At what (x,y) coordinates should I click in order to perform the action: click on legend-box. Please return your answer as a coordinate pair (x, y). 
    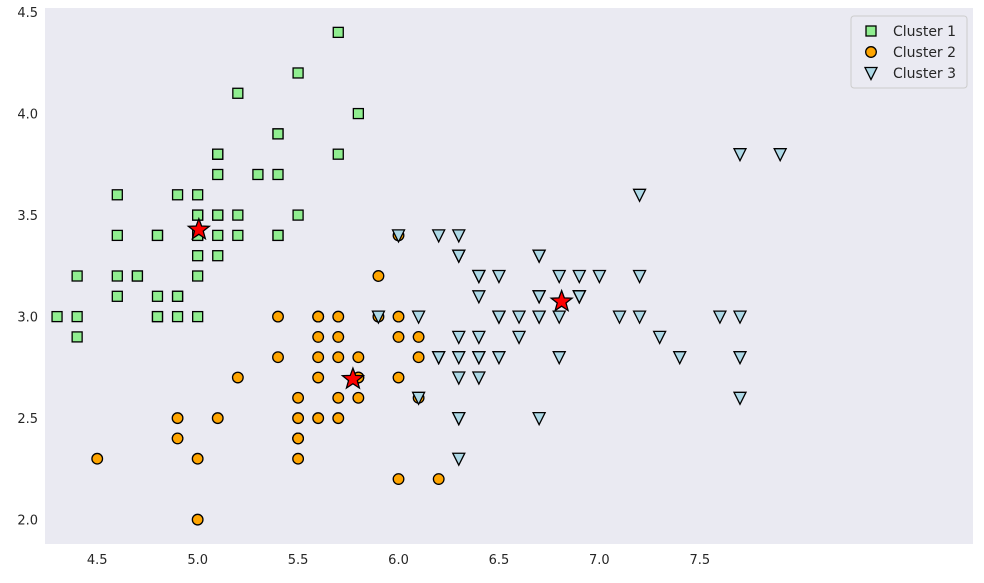
    Looking at the image, I should click on (909, 52).